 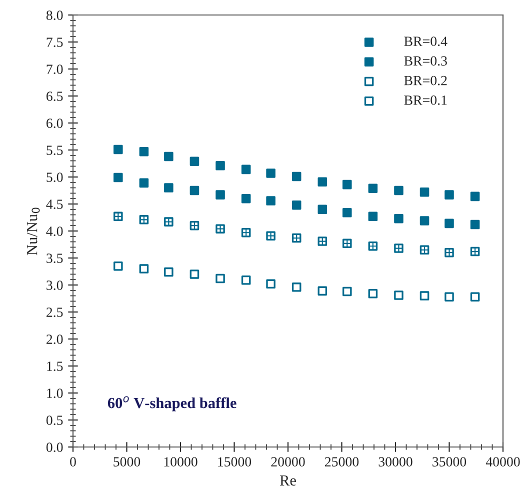 What do you see at coordinates (288, 480) in the screenshot?
I see `x-axis-title: Re` at bounding box center [288, 480].